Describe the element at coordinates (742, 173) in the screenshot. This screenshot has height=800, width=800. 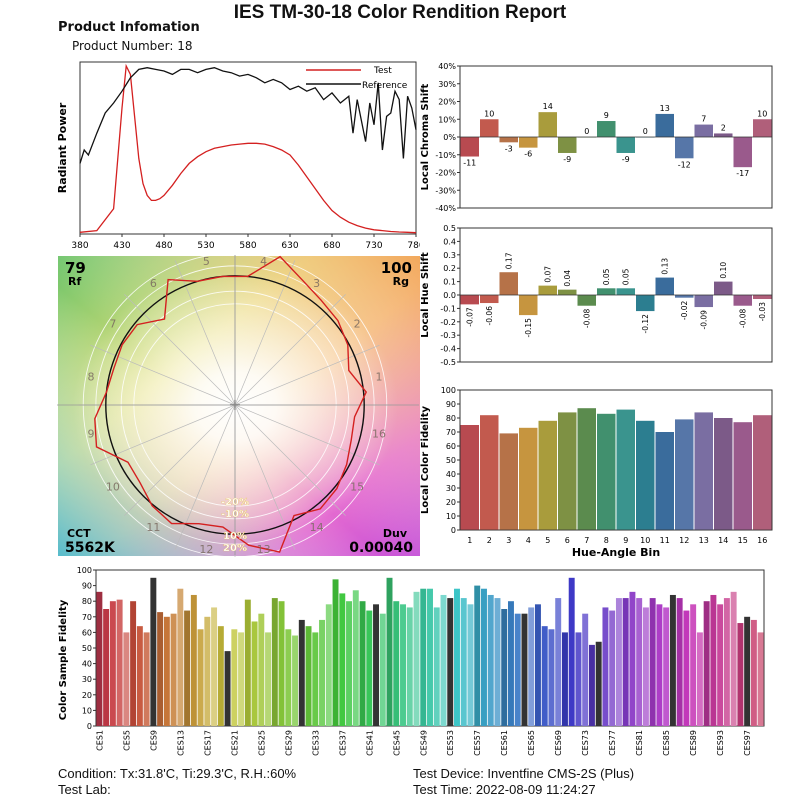
I see `chroma-data-label: -17` at that location.